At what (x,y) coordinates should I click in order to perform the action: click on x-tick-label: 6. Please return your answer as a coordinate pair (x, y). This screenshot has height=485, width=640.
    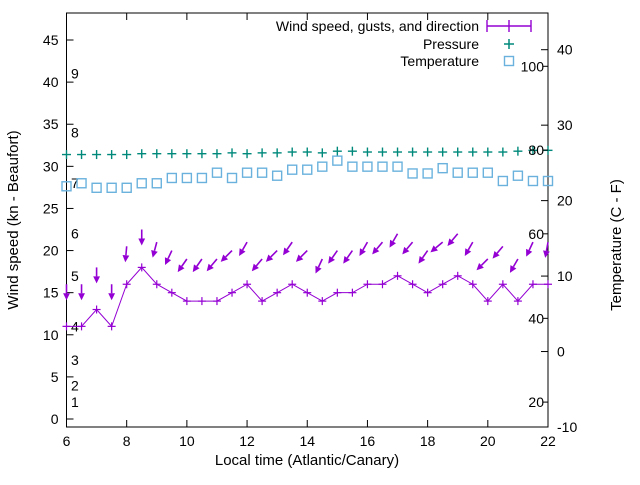
    Looking at the image, I should click on (67, 441).